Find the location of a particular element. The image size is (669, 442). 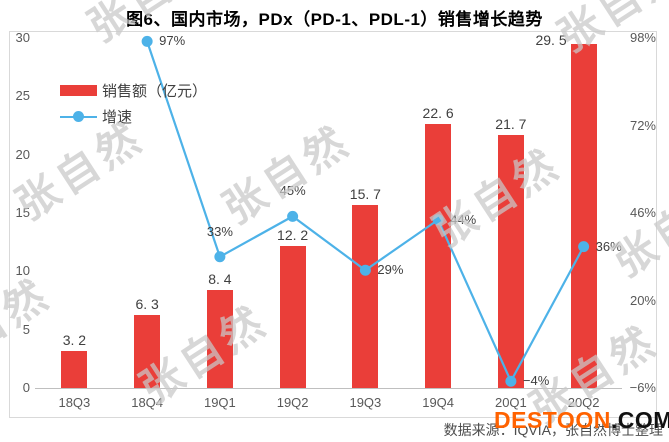

x-axis-label: 18Q4 is located at coordinates (147, 402).